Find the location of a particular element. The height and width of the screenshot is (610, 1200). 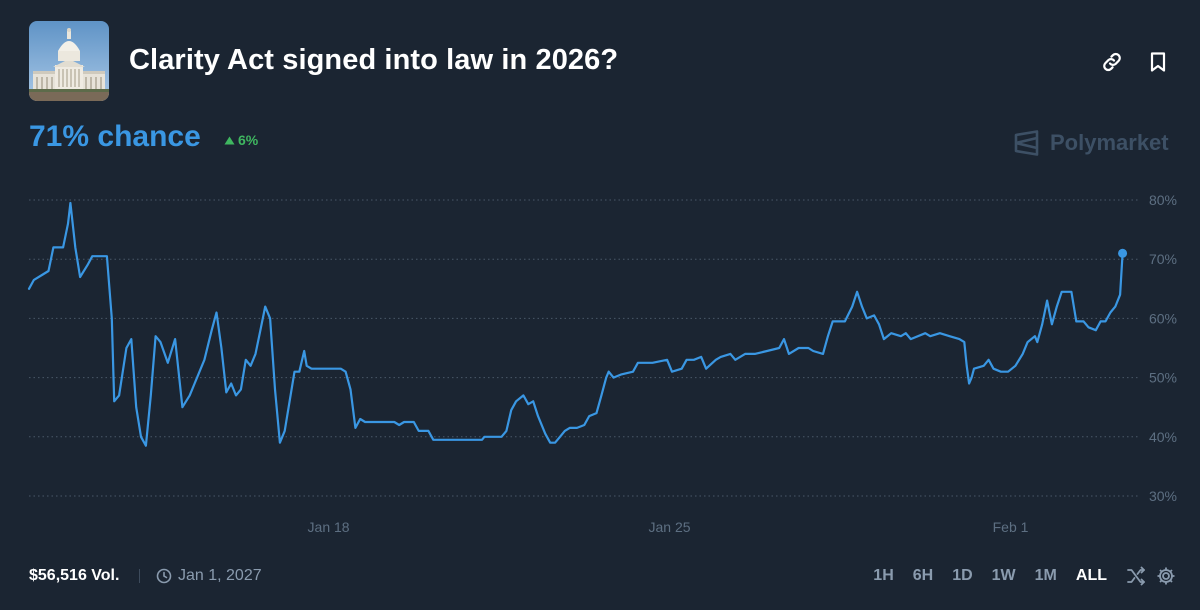

us-capitol-image is located at coordinates (69, 61).